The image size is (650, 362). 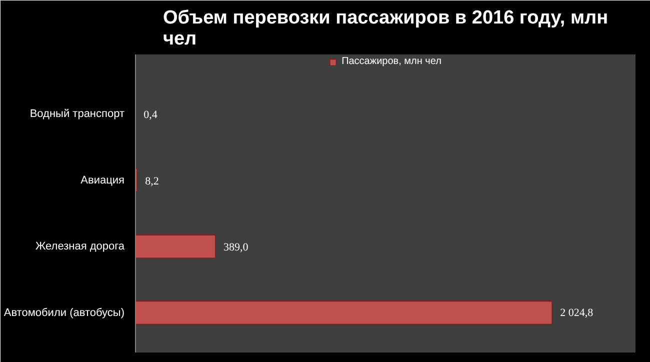 What do you see at coordinates (64, 312) in the screenshot?
I see `y-tick-label: Автомобили (автобусы)` at bounding box center [64, 312].